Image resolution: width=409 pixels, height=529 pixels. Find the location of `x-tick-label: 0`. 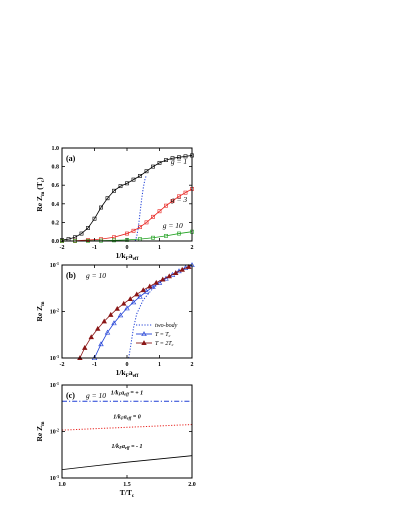

x-tick-label: 0 is located at coordinates (127, 365).